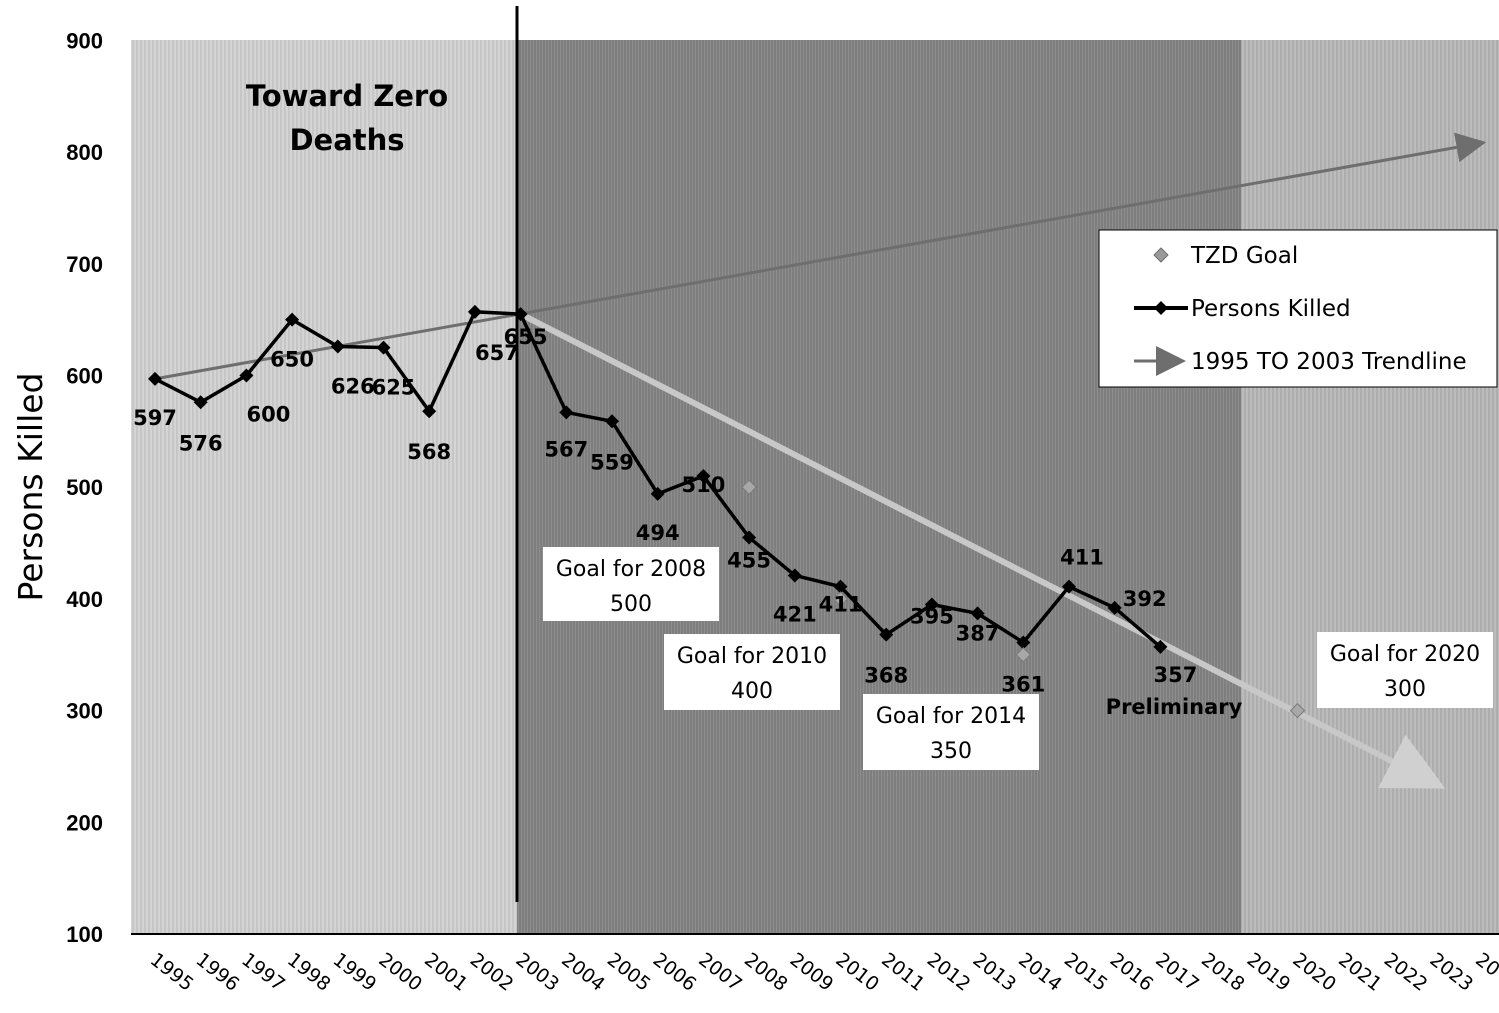  What do you see at coordinates (292, 319) in the screenshot?
I see `persons-killed-point-1998` at bounding box center [292, 319].